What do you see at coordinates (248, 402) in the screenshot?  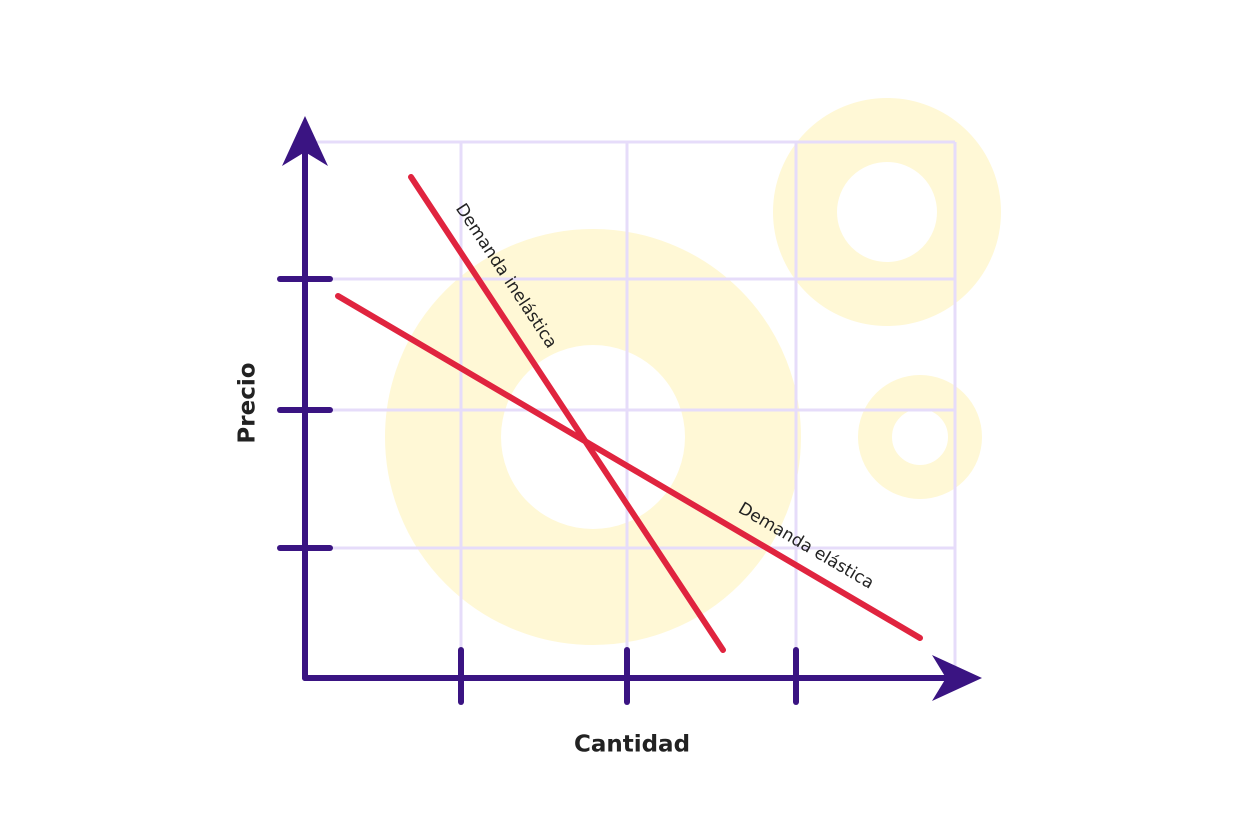 I see `y-axis-label: Precio` at bounding box center [248, 402].